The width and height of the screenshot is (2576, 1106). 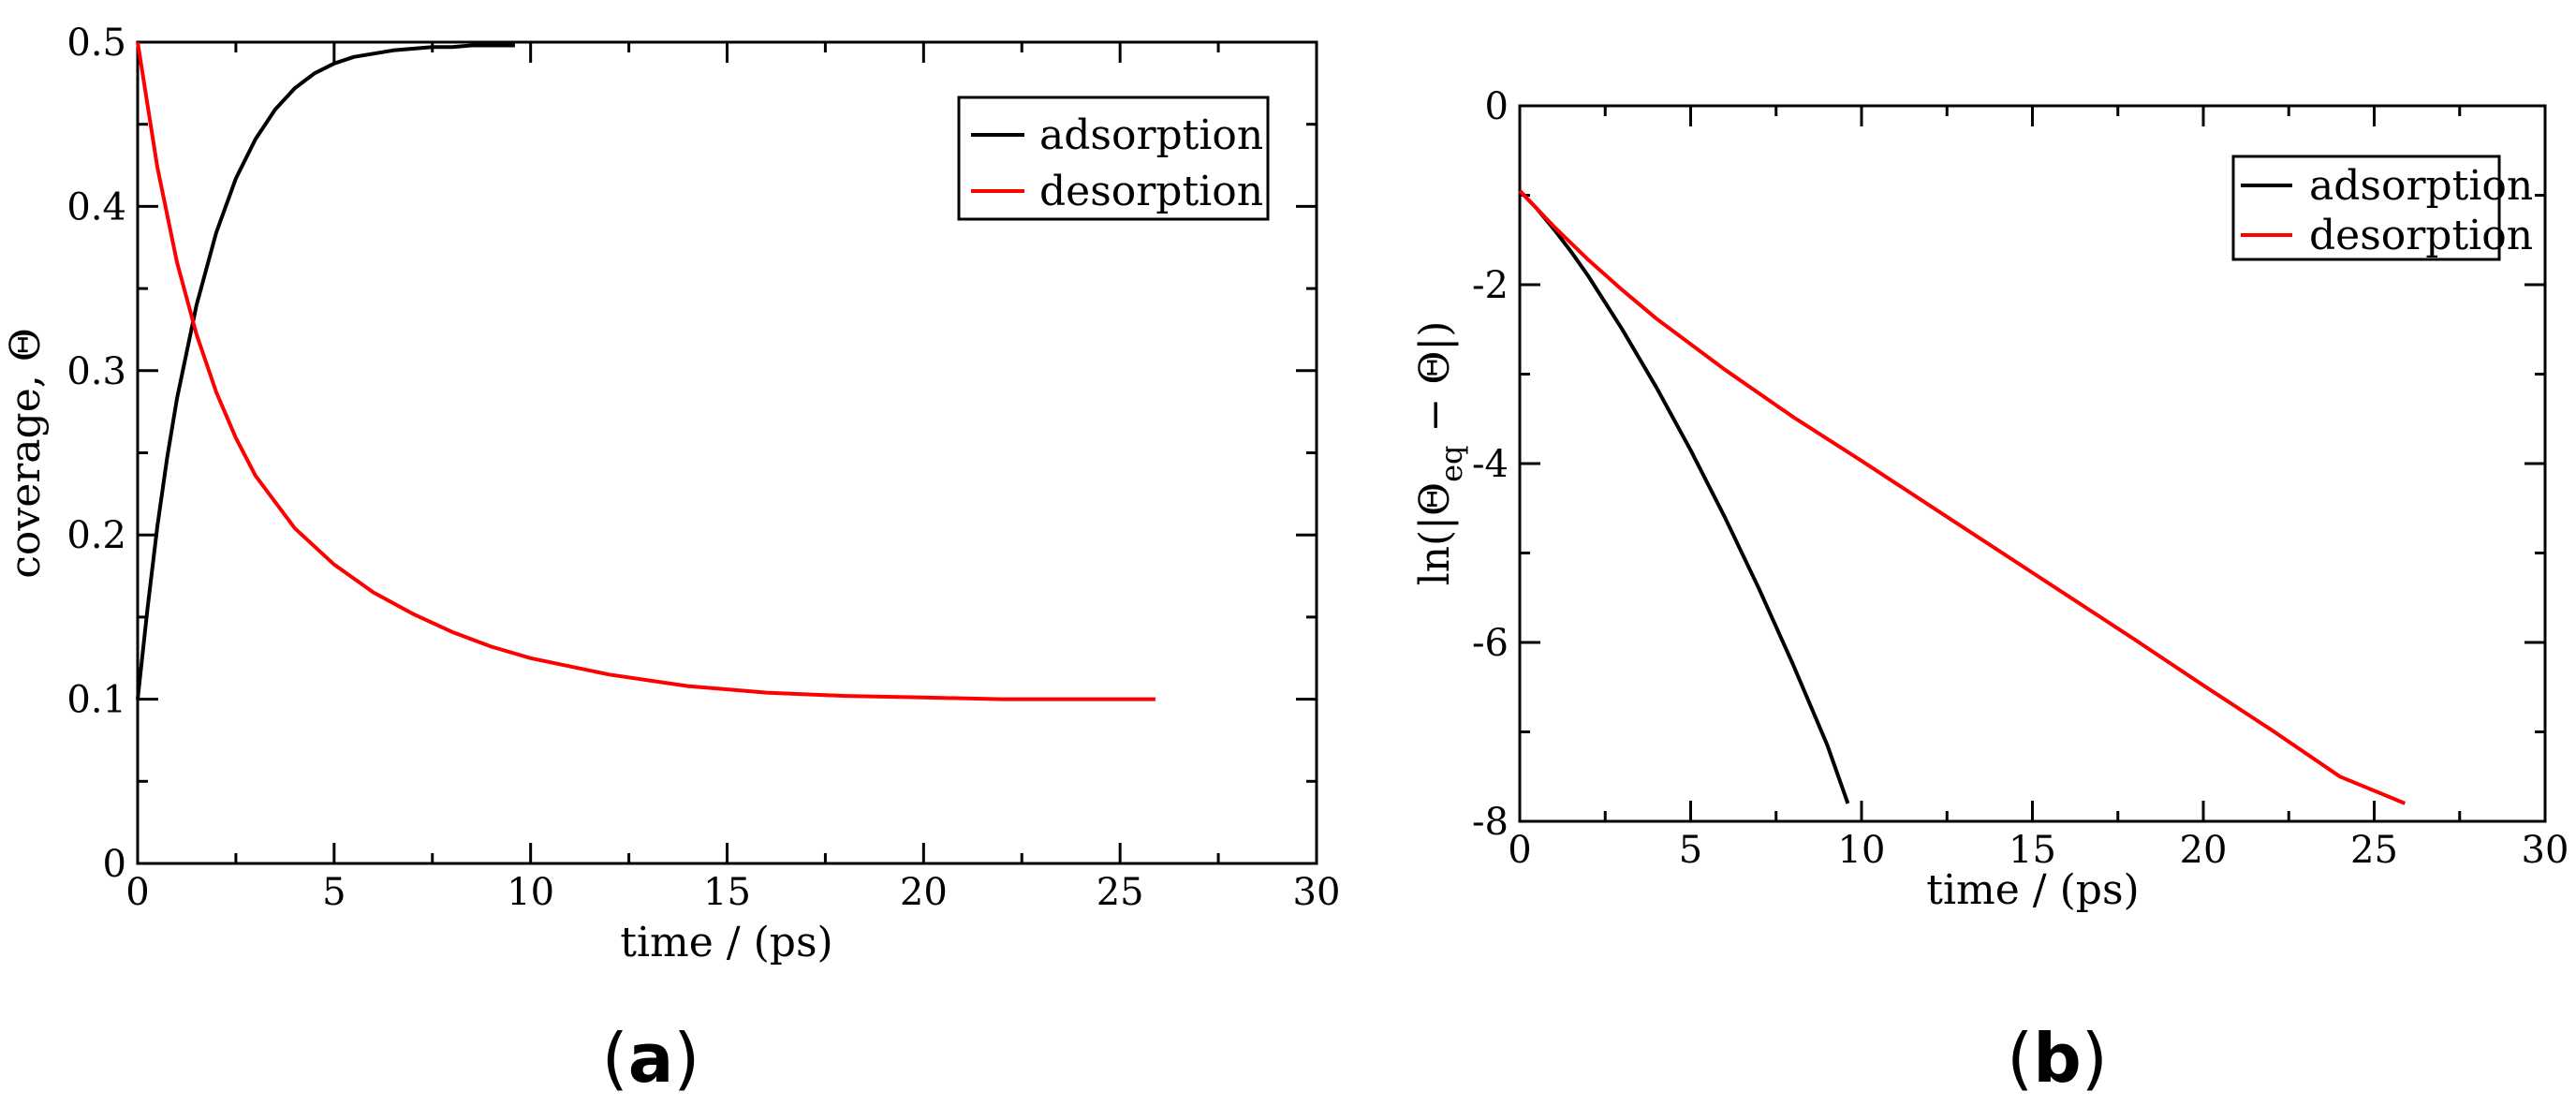 What do you see at coordinates (924, 892) in the screenshot?
I see `panel-a-xtick-label: 20` at bounding box center [924, 892].